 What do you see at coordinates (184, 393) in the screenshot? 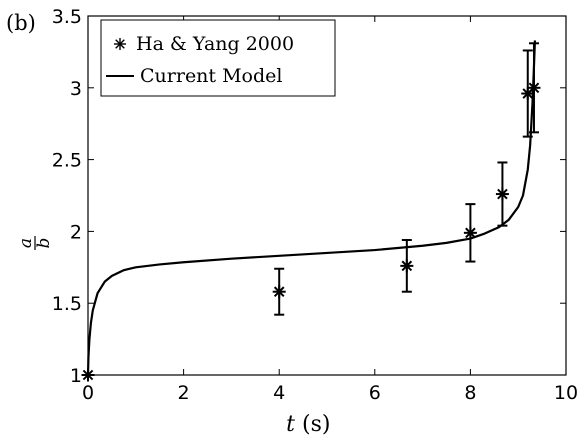
I see `x-tick-label: 2` at bounding box center [184, 393].